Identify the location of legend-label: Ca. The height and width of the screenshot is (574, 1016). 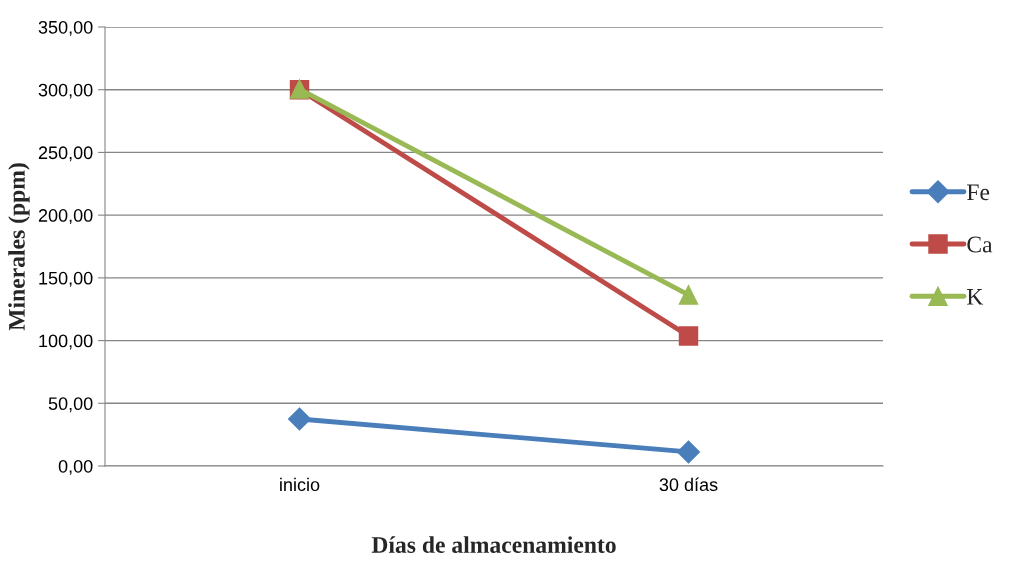
(980, 244).